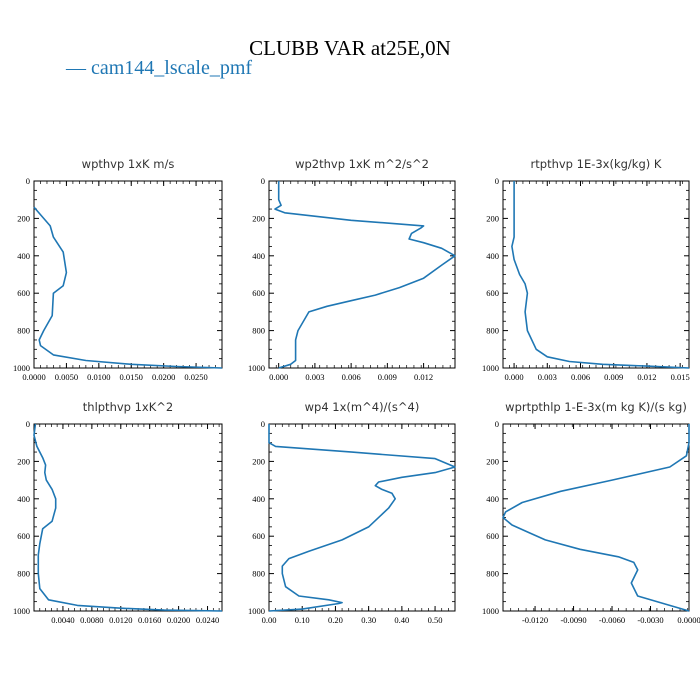  What do you see at coordinates (650, 620) in the screenshot?
I see `x-tick-label: -0.0030` at bounding box center [650, 620].